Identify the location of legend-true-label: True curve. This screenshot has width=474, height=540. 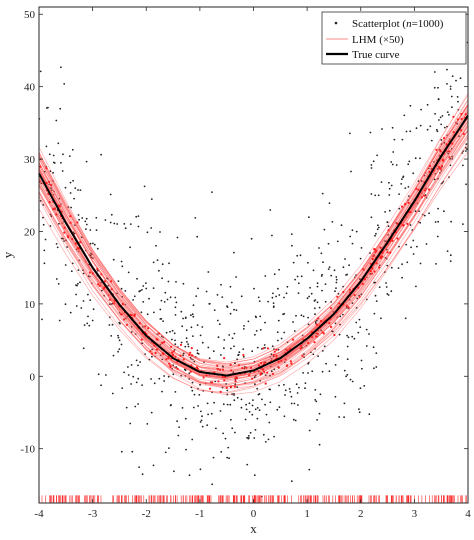
(376, 55).